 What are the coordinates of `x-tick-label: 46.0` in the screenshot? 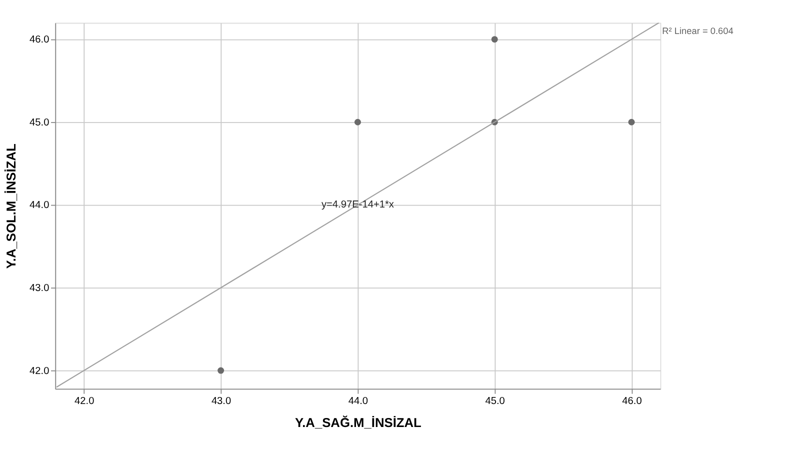 It's located at (632, 401).